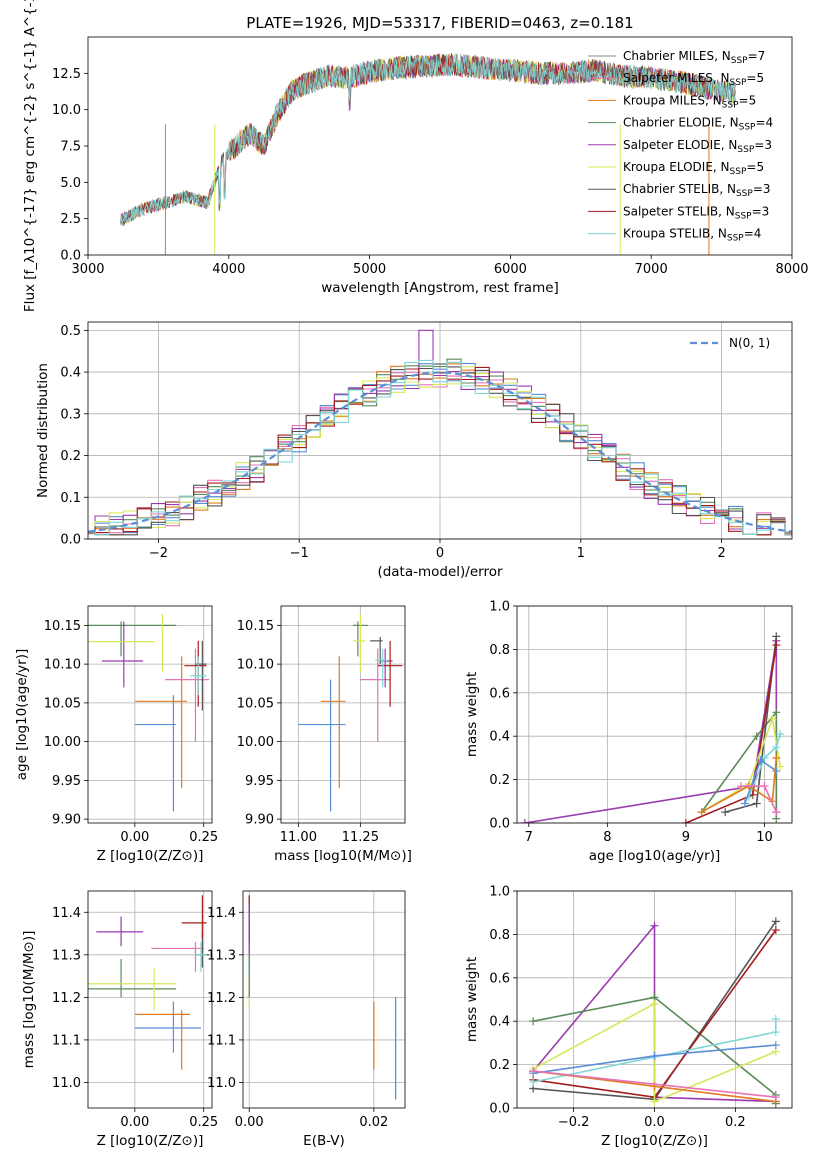 The image size is (819, 1170). What do you see at coordinates (574, 1122) in the screenshot?
I see `x-tick-label: −0.2` at bounding box center [574, 1122].